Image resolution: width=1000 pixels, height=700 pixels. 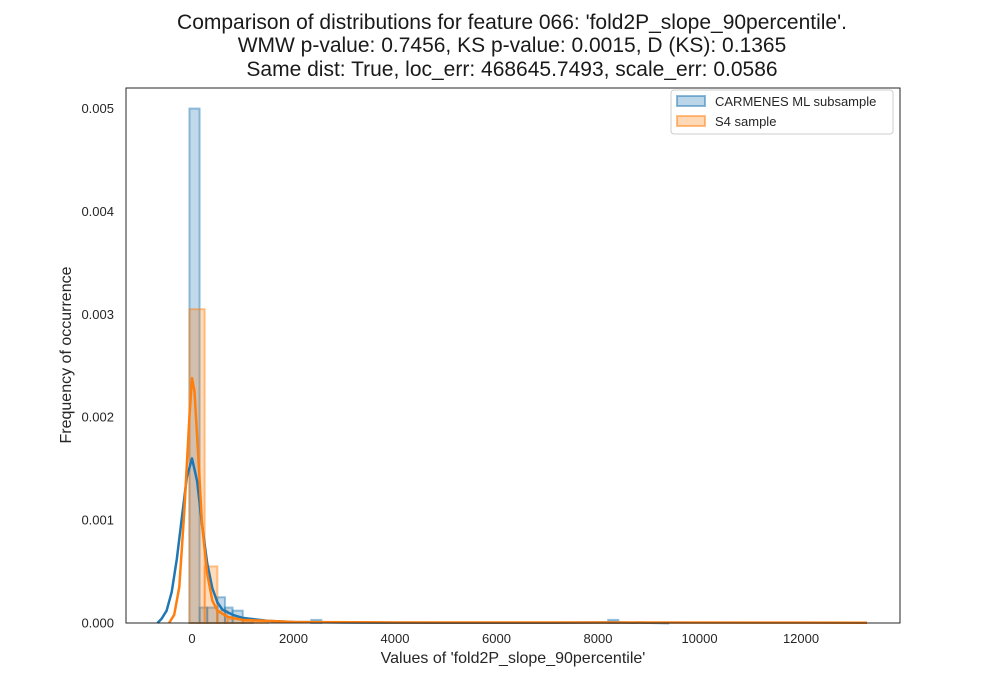 I want to click on x-tick-label-1: 2000, so click(x=293, y=638).